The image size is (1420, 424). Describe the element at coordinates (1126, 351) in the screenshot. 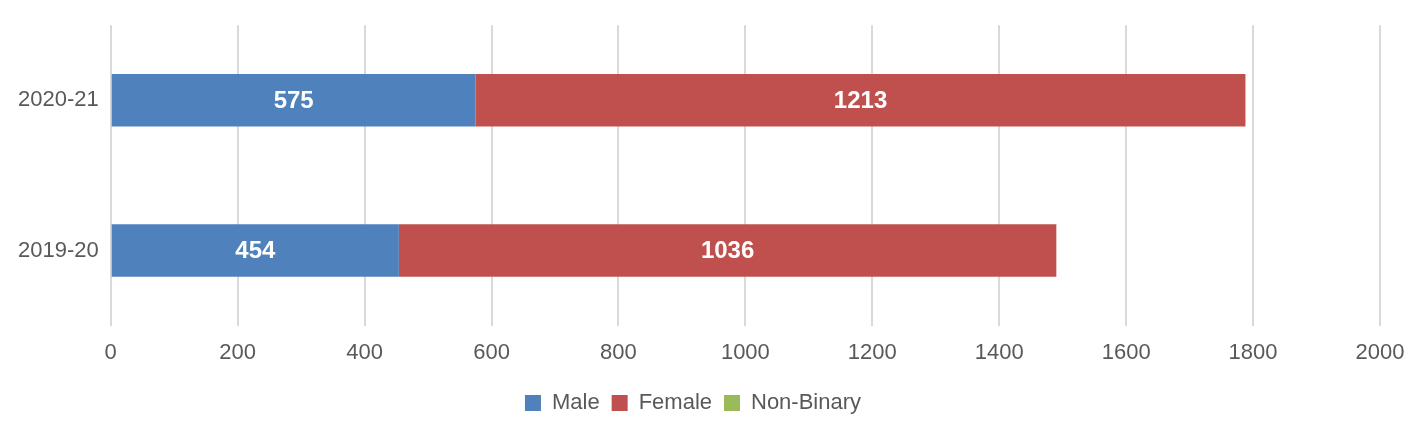

I see `x-tick-label: 1600` at that location.